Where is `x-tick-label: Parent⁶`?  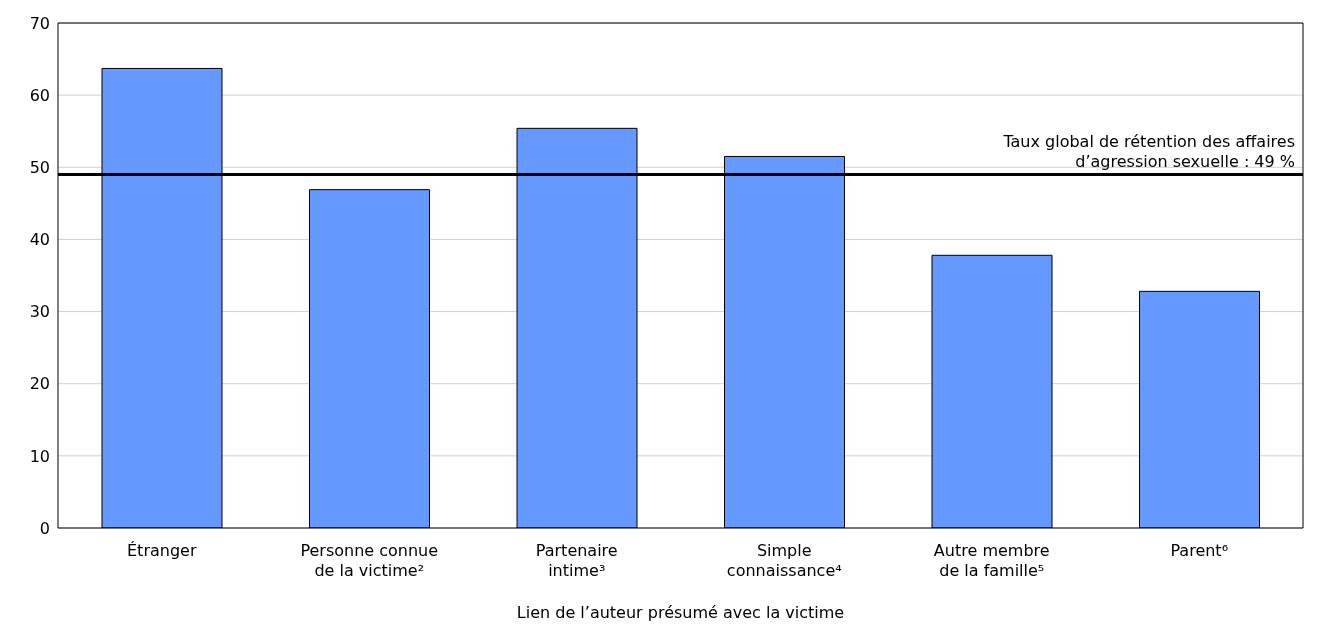 x-tick-label: Parent⁶ is located at coordinates (1199, 550).